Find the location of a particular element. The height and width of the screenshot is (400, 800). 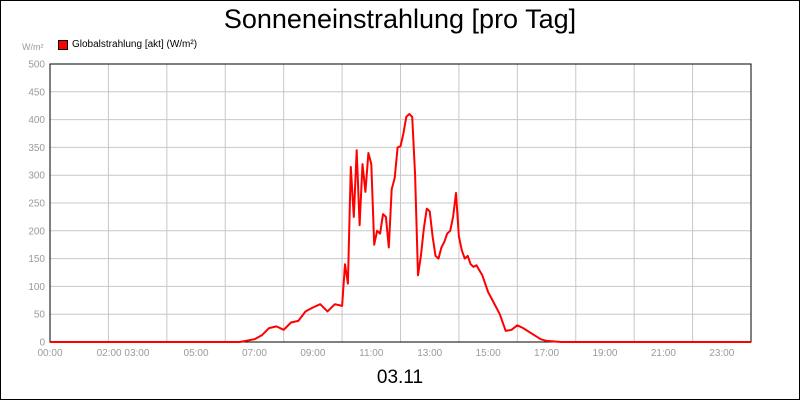

x-tick-label: 15:00 is located at coordinates (488, 353).